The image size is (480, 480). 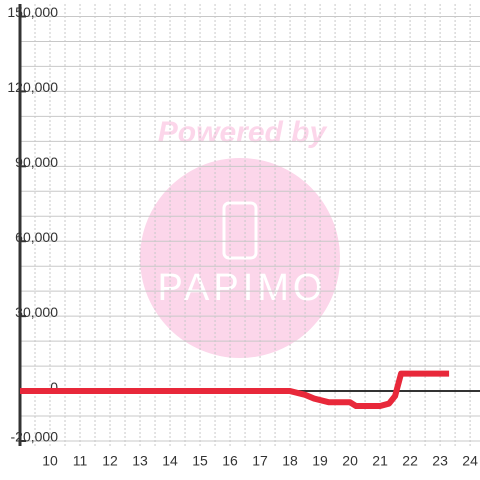 What do you see at coordinates (35, 437) in the screenshot?
I see `y-tick-label: -20,000` at bounding box center [35, 437].